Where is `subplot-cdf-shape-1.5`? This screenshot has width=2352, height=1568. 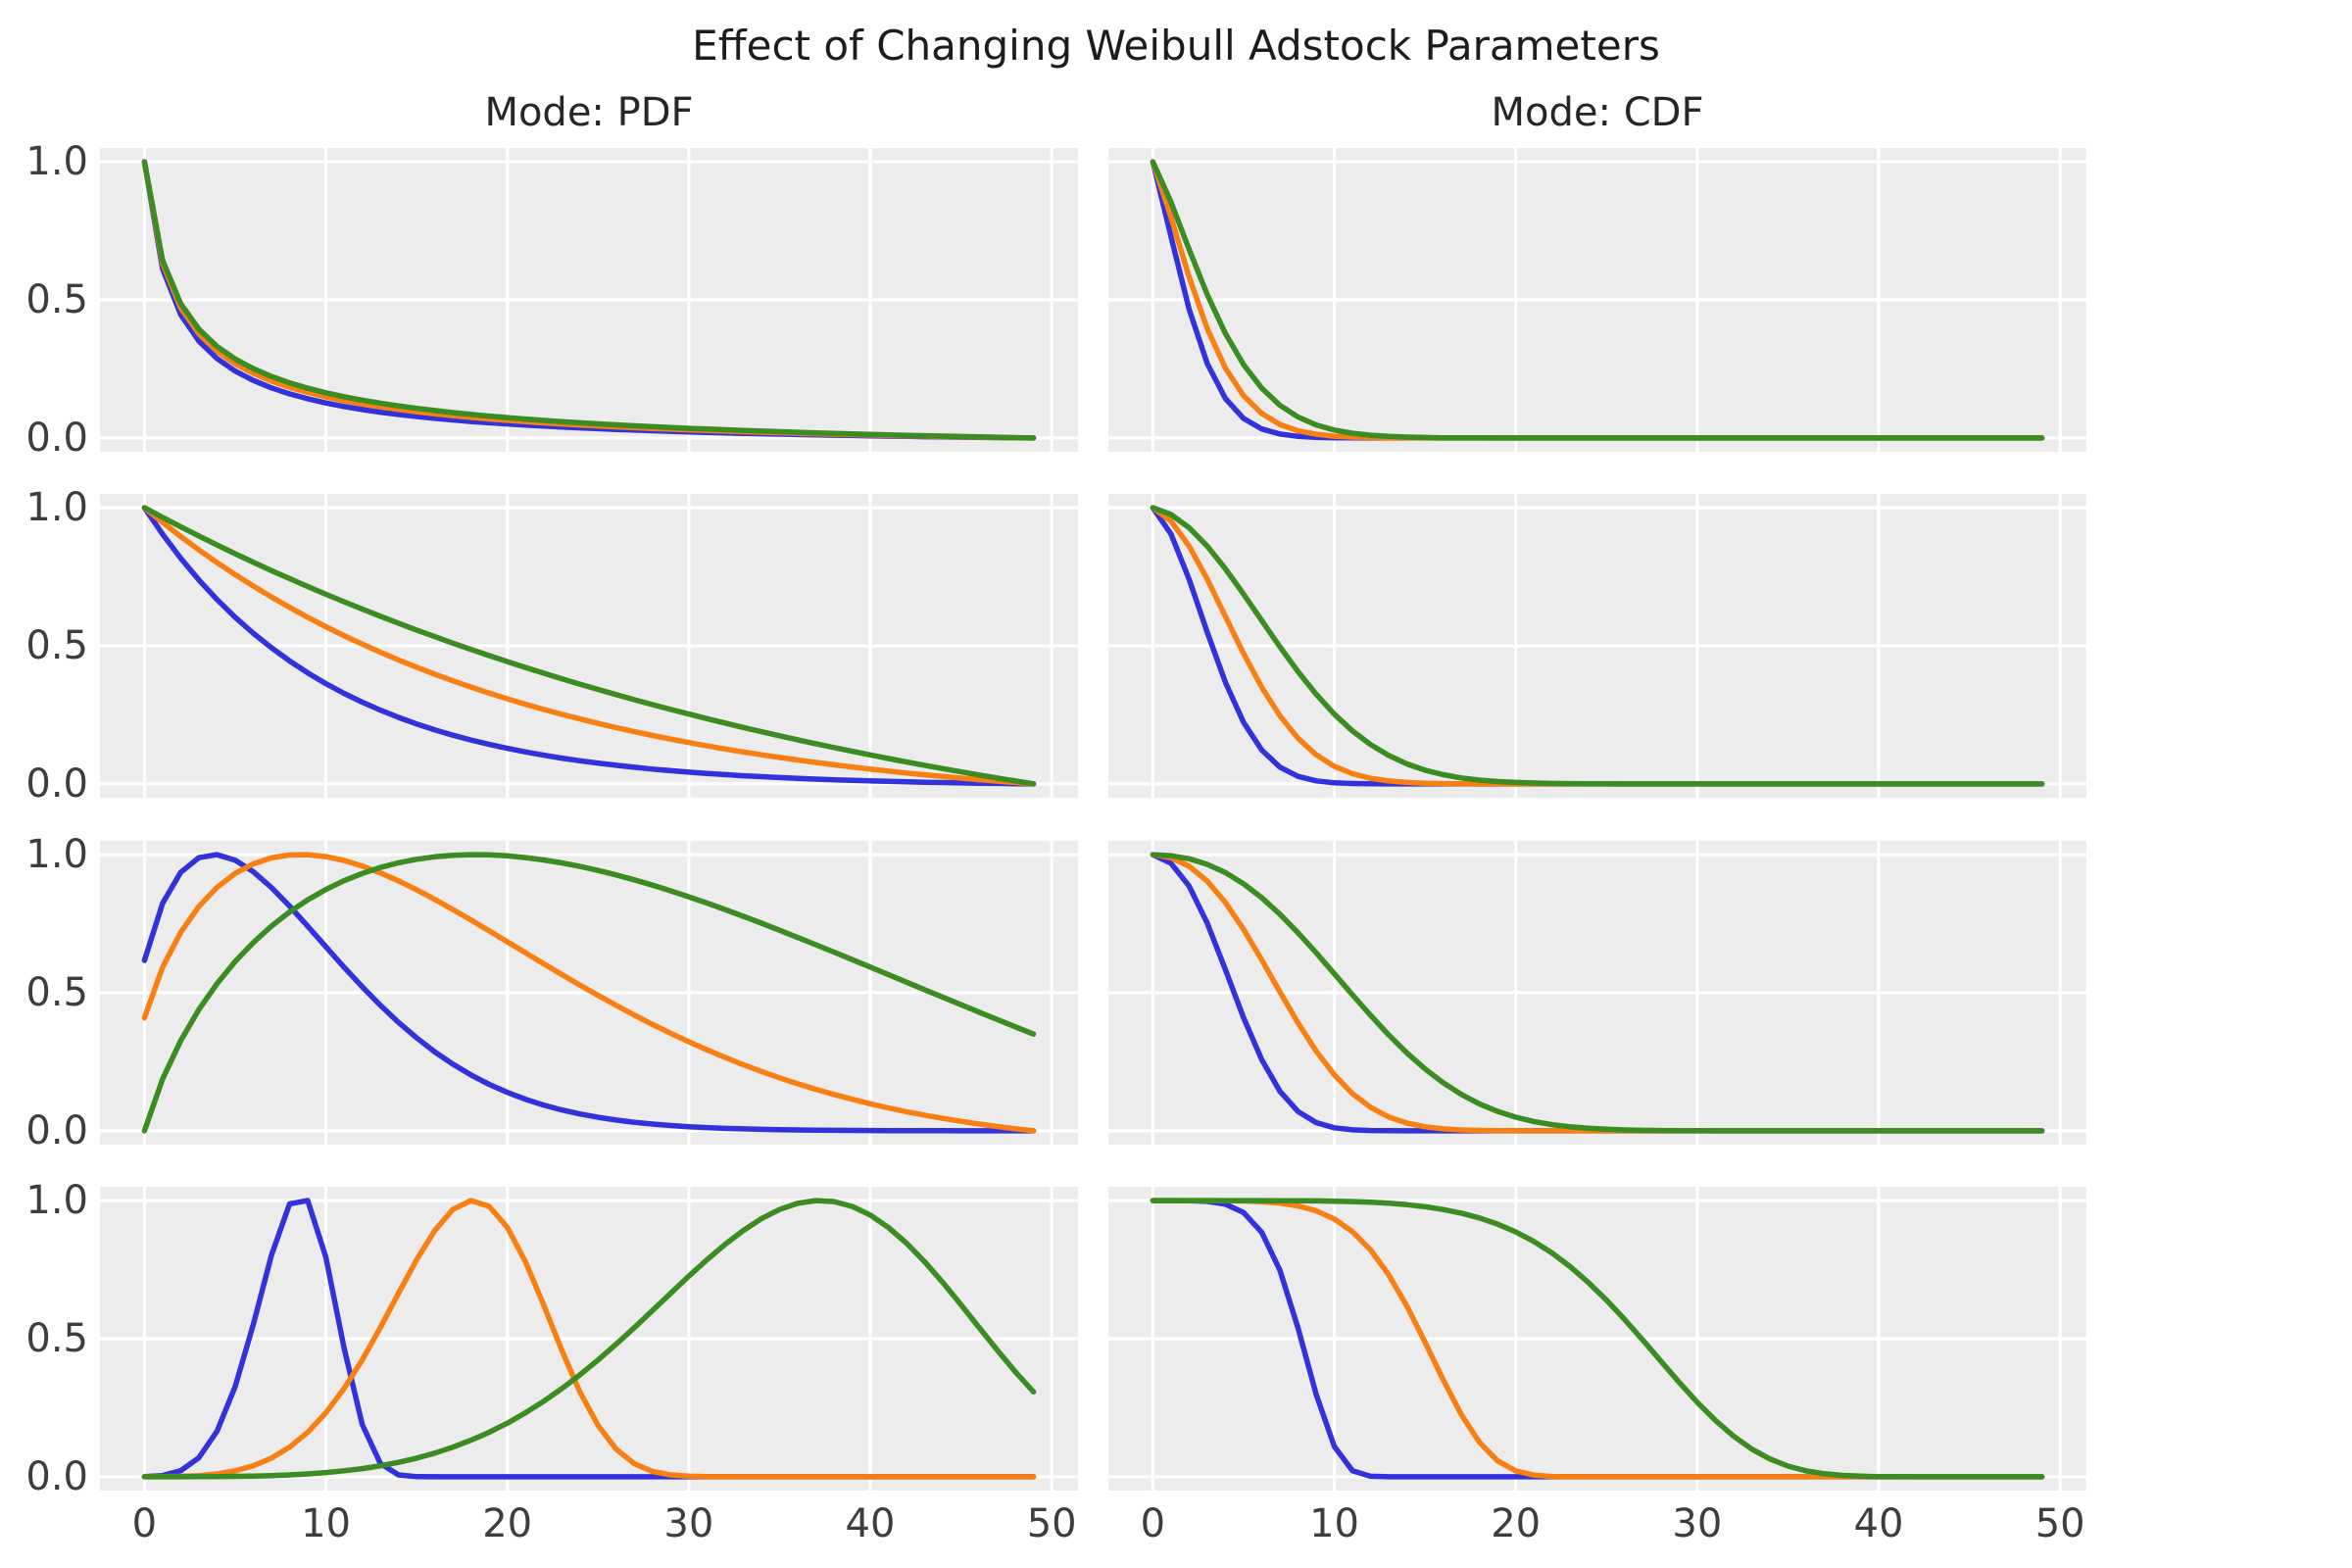
subplot-cdf-shape-1.5 is located at coordinates (1597, 993).